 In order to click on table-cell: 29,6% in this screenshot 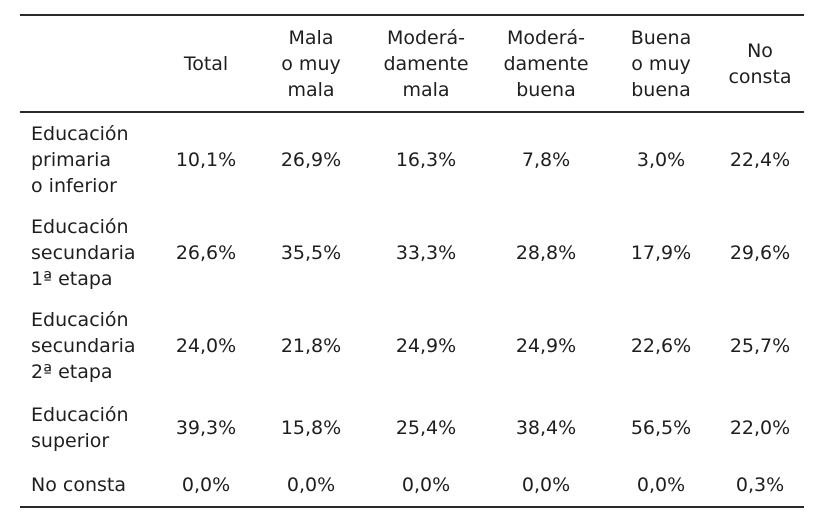, I will do `click(760, 252)`.